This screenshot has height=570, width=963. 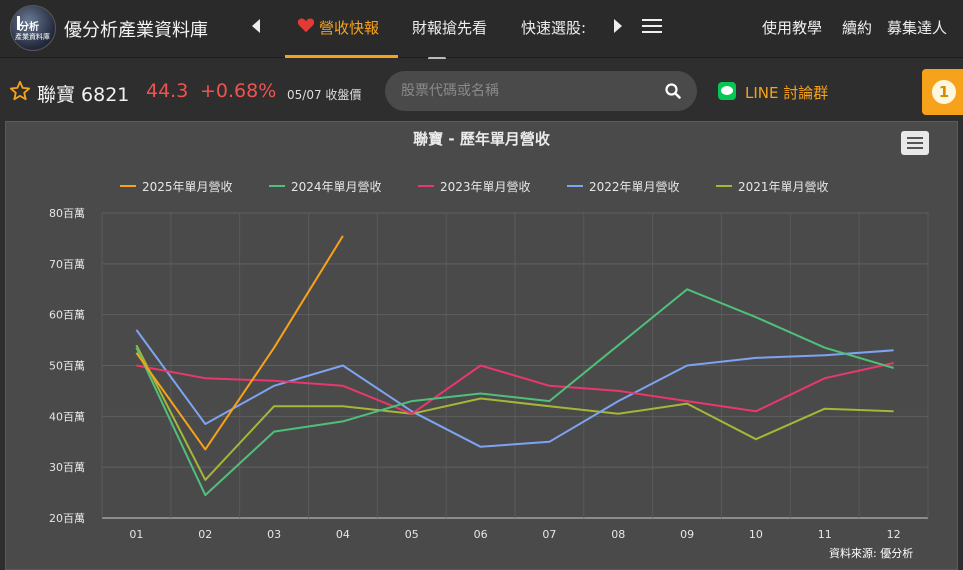 I want to click on active-tab-underline, so click(x=341, y=56).